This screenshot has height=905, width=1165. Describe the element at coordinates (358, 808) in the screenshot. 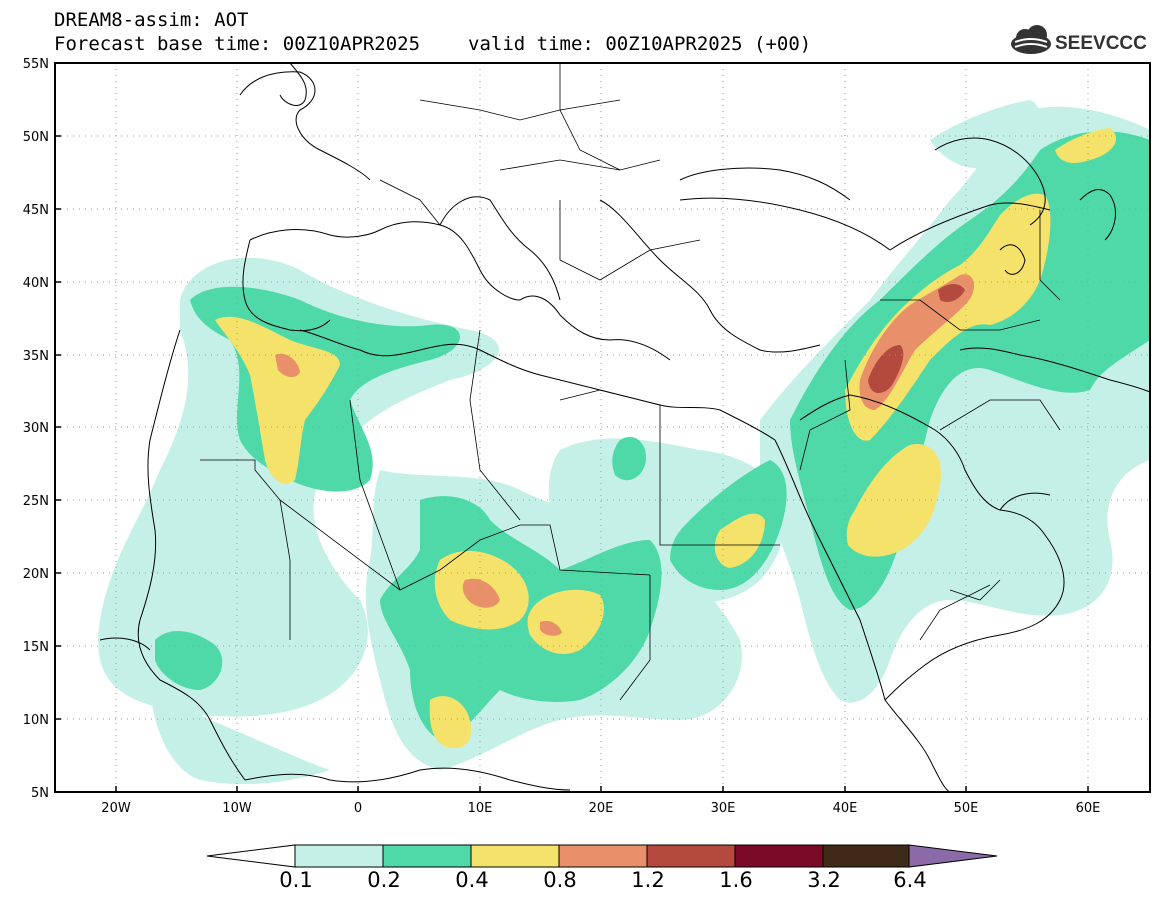

I see `lon-label-0: 0` at that location.